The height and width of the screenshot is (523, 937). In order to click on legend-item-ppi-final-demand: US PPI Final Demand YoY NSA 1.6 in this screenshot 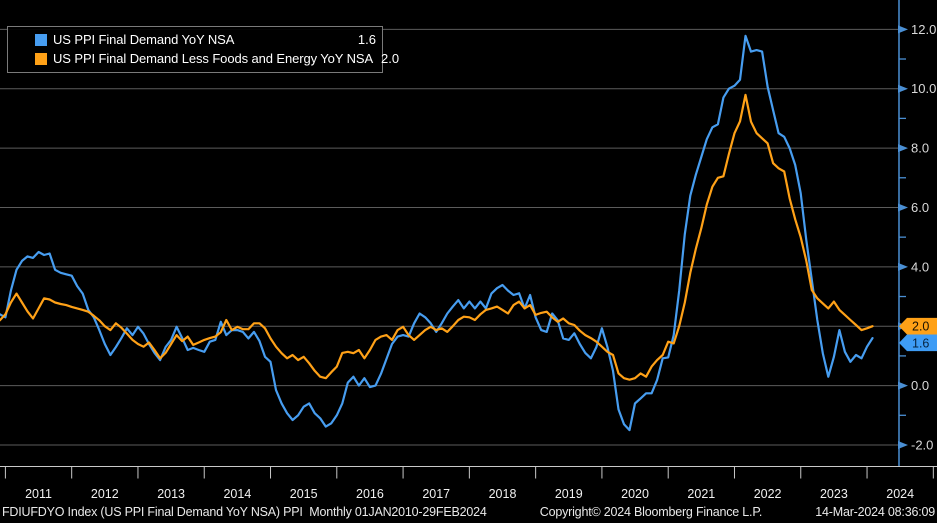, I will do `click(205, 39)`.